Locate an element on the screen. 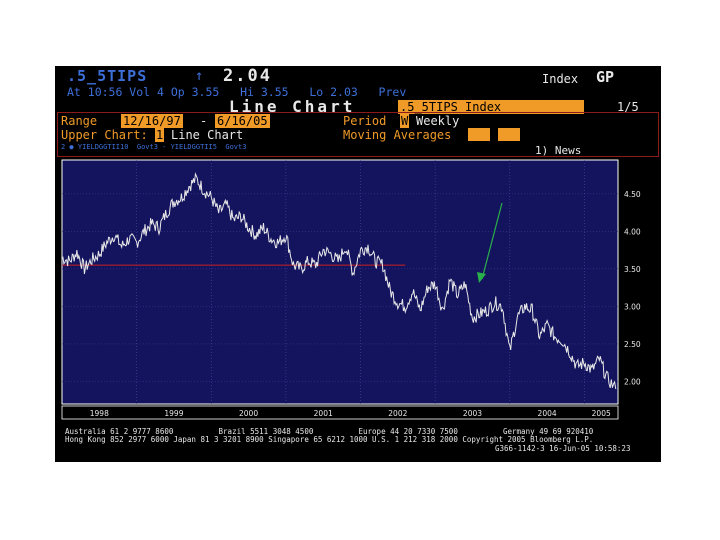  range-end-field: 6/16/05 is located at coordinates (242, 121).